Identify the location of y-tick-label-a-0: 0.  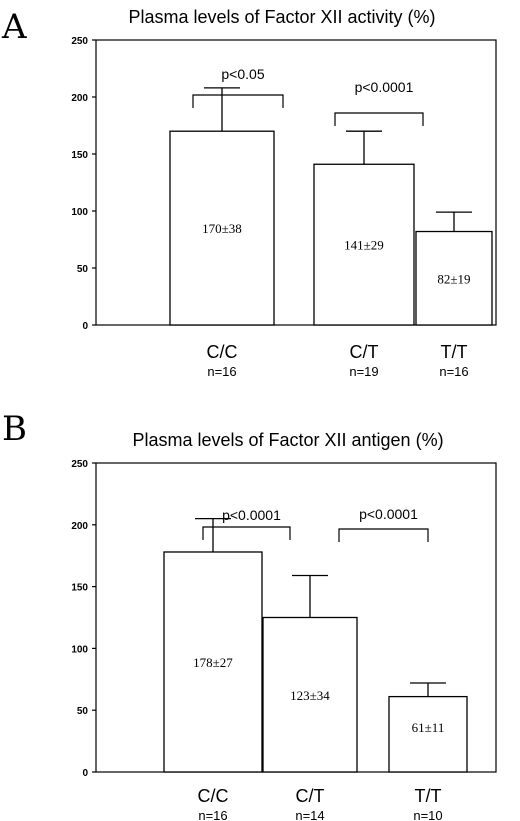
(85, 326).